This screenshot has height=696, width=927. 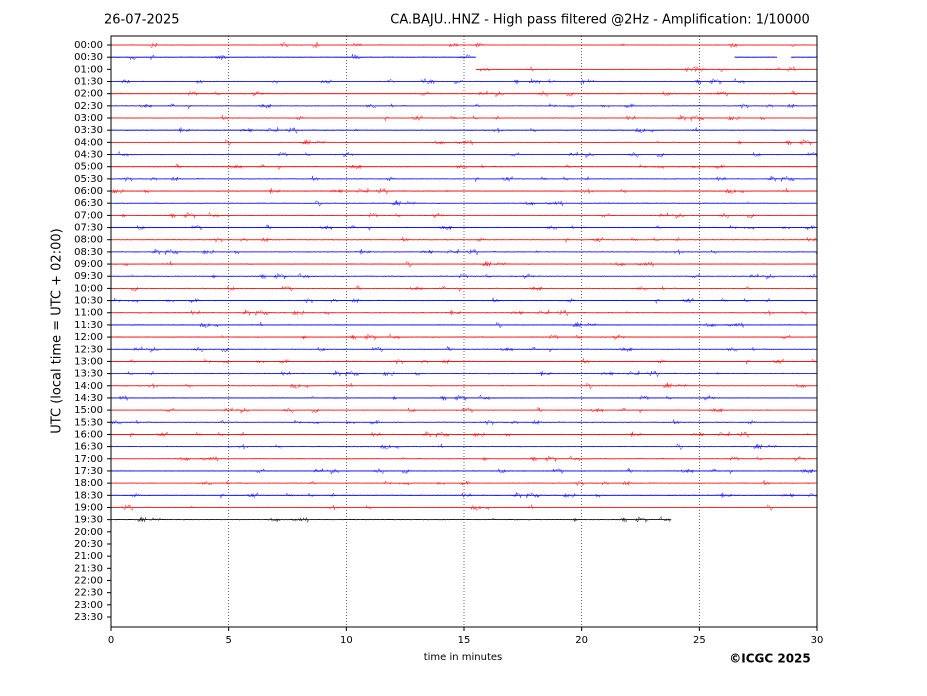 What do you see at coordinates (88, 313) in the screenshot?
I see `y-tick-label: 11:00` at bounding box center [88, 313].